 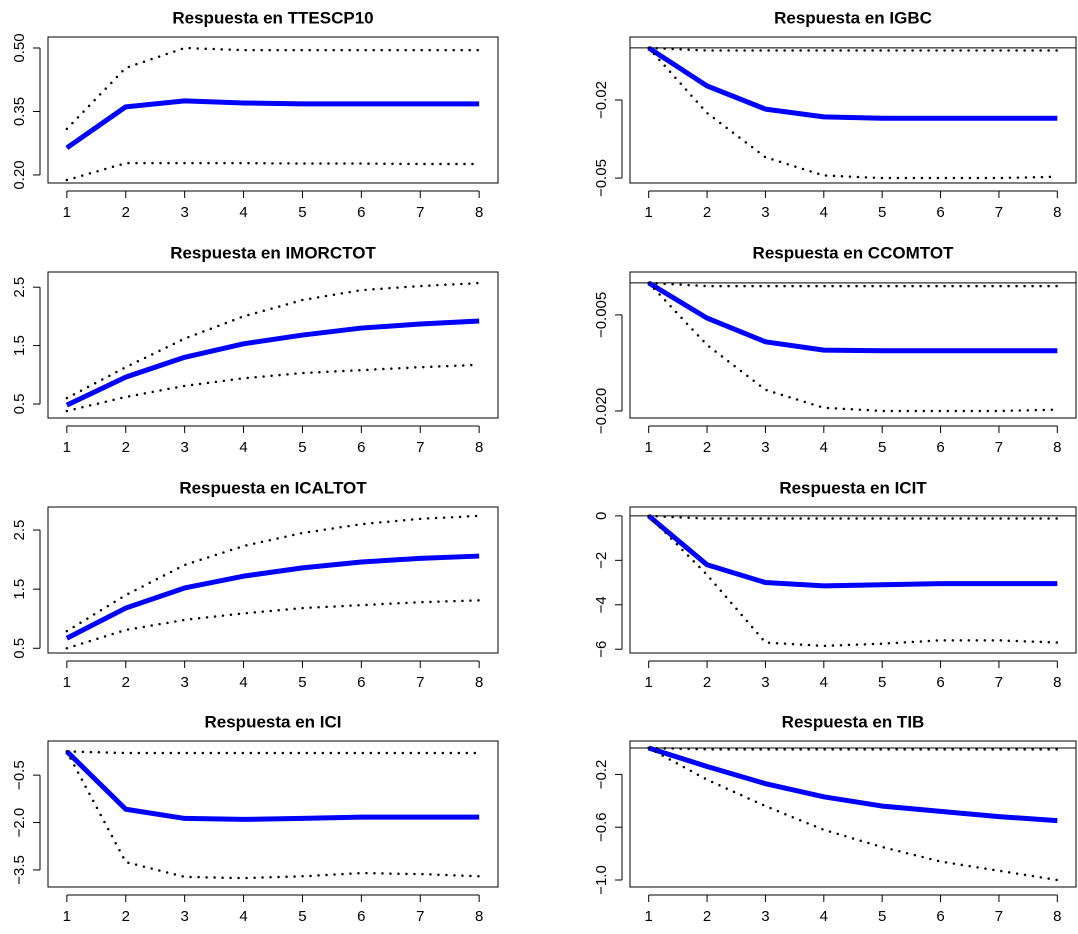 I want to click on panel: Respuesta en TIB 1 2 3 4 5 6 7 8 −1.0 −0.6 −0.2, so click(x=835, y=818).